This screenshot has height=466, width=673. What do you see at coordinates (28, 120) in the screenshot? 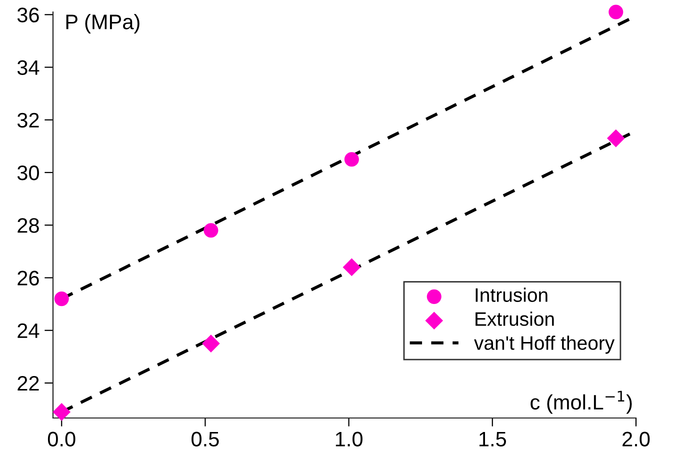
I see `y-tick-label: 32` at bounding box center [28, 120].